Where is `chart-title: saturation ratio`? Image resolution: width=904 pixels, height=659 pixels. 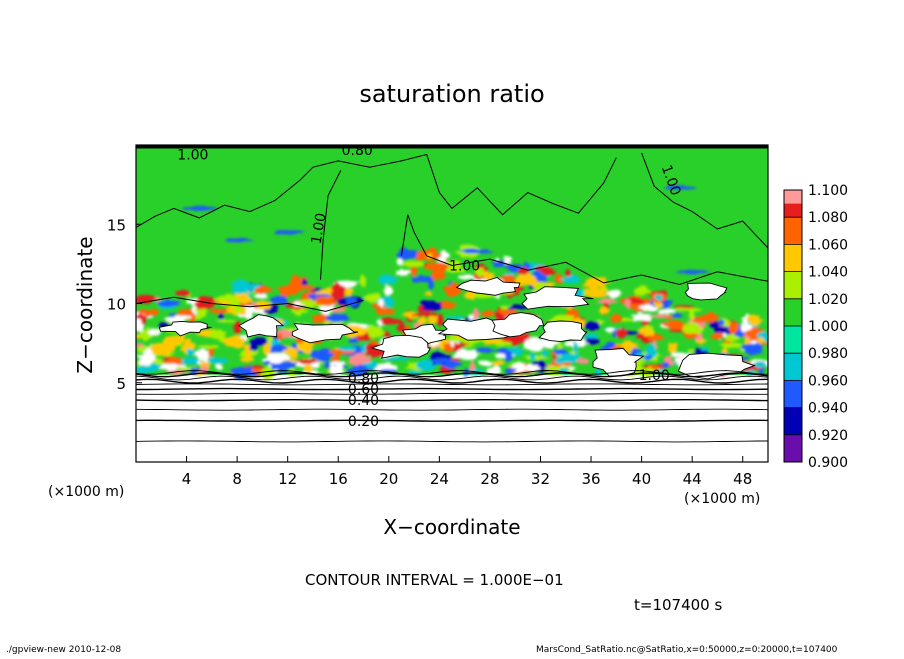
chart-title: saturation ratio is located at coordinates (451, 94).